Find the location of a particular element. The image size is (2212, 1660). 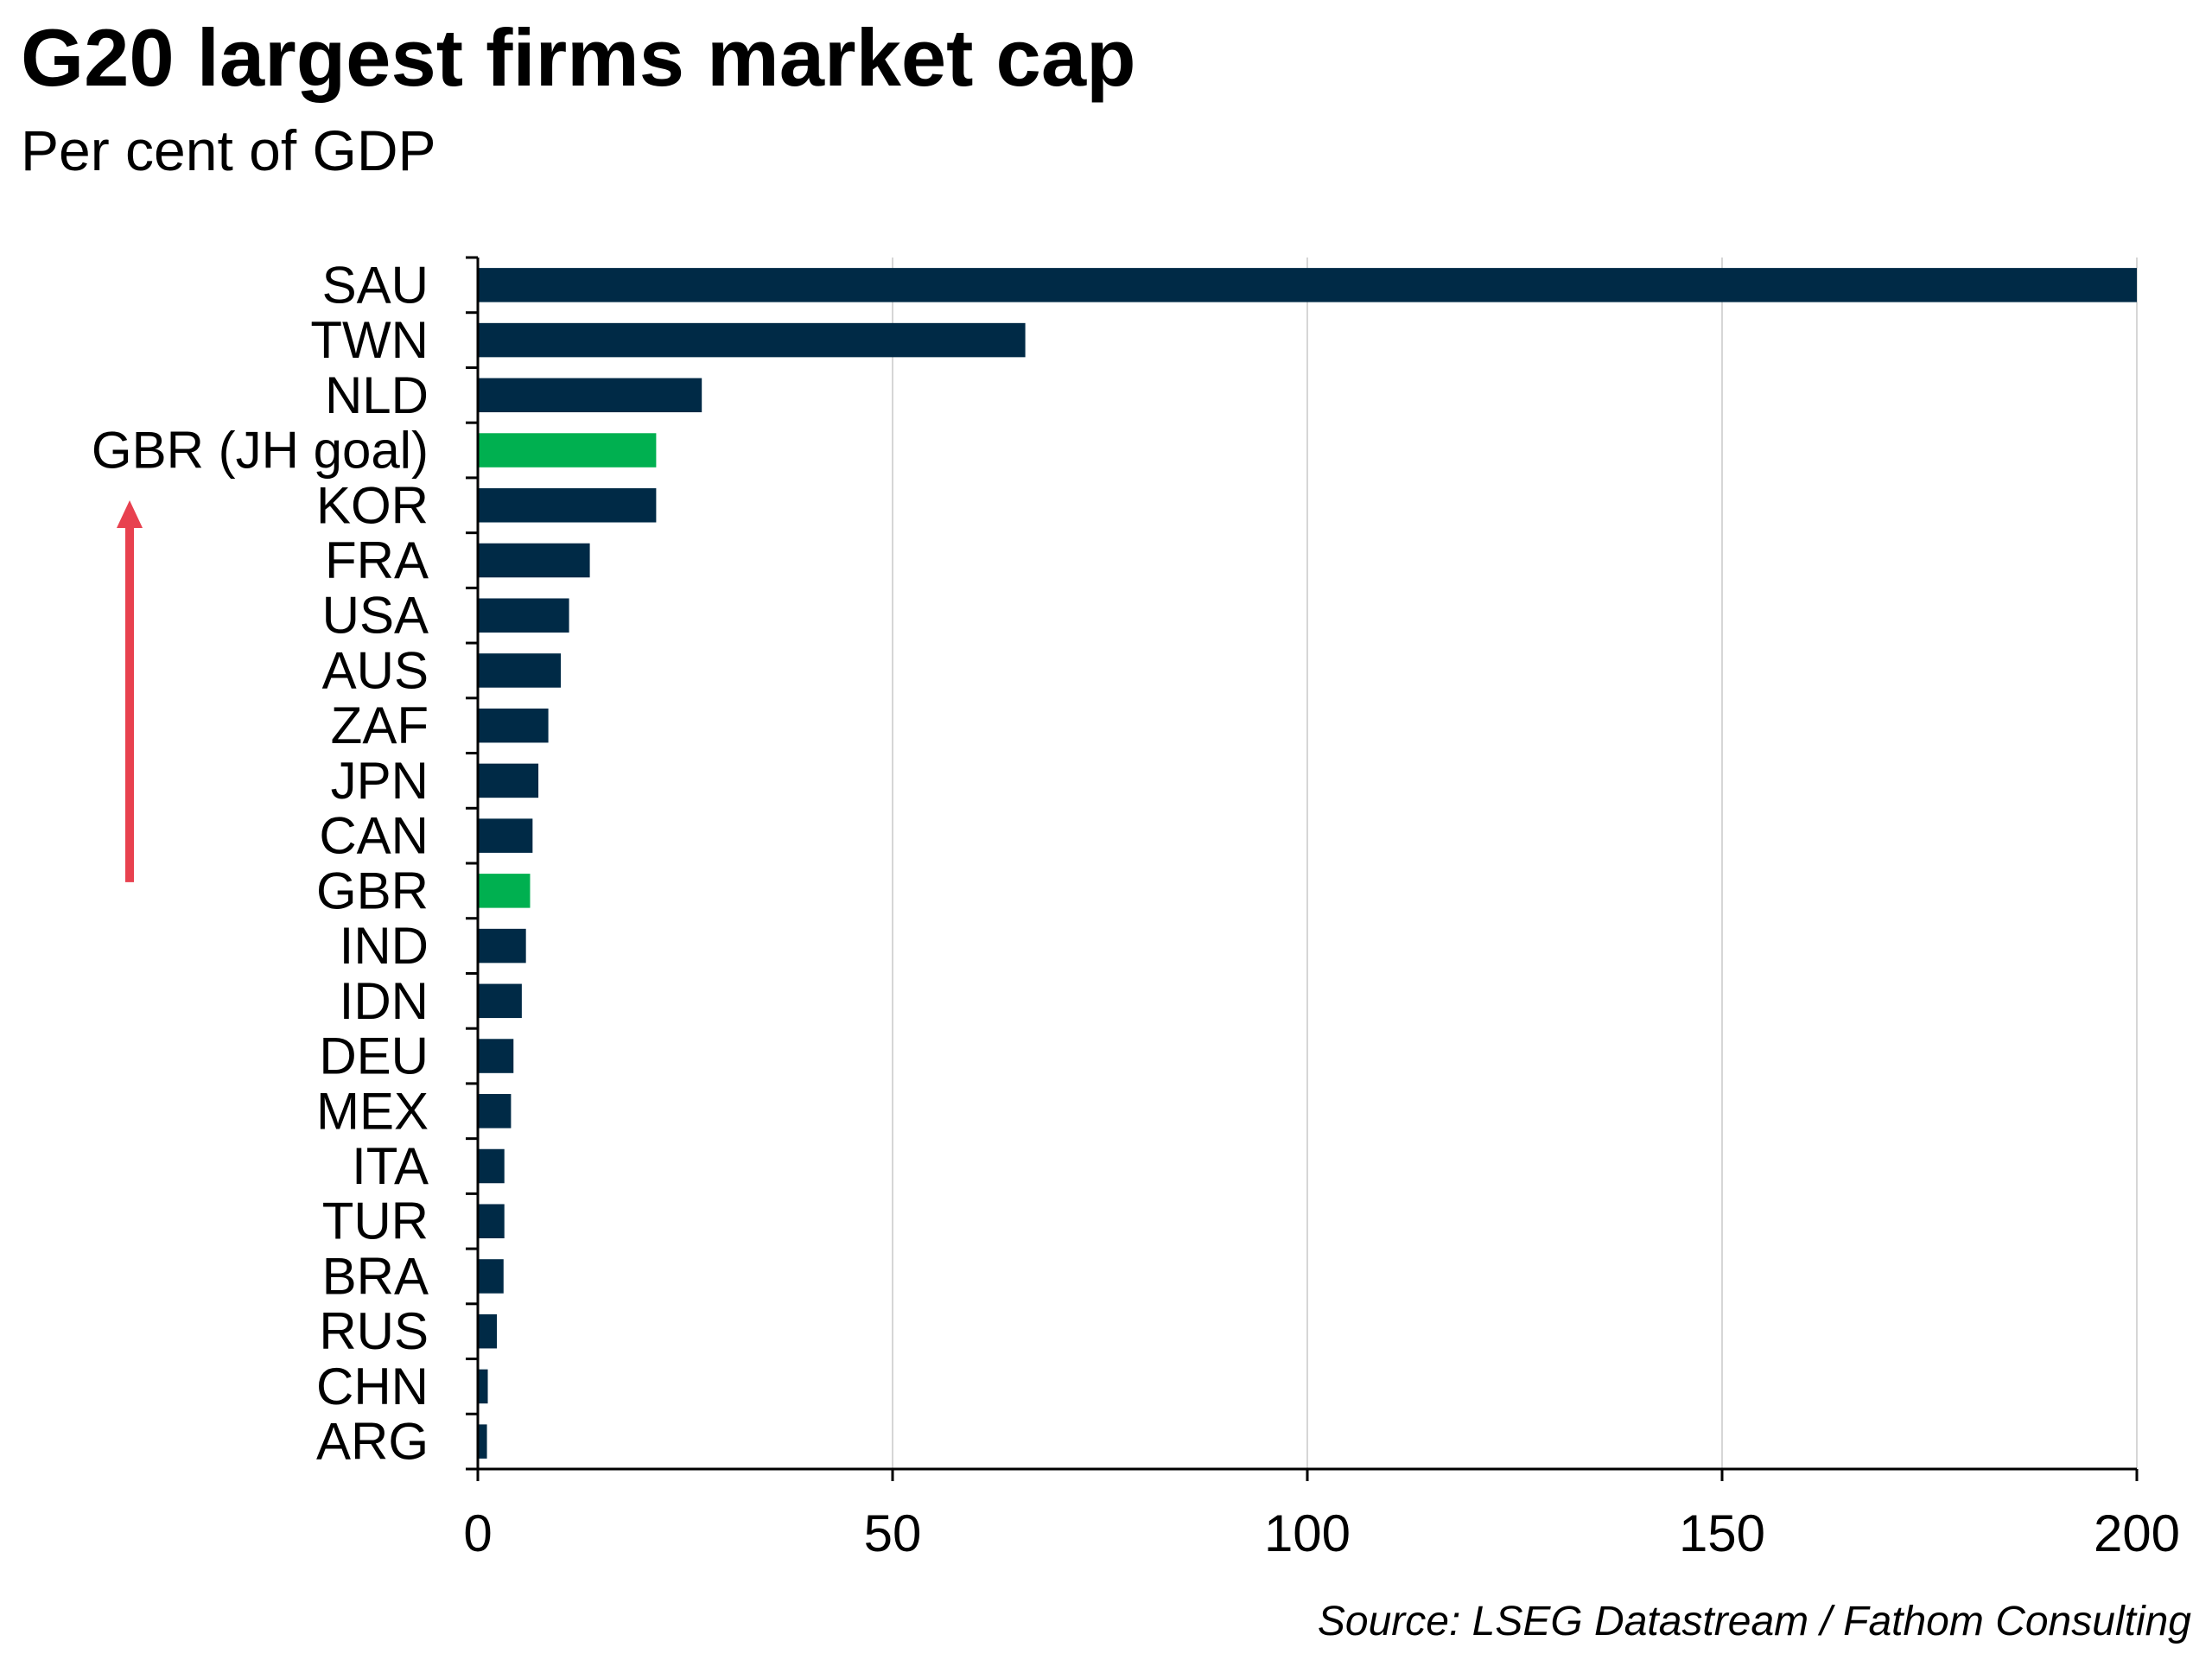

bar-idn is located at coordinates (500, 1001).